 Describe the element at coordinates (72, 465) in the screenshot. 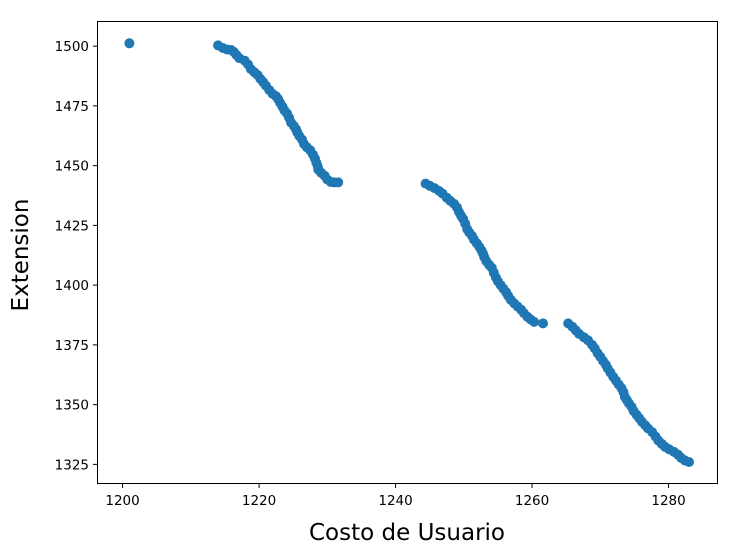

I see `y-tick-label: 1325` at that location.